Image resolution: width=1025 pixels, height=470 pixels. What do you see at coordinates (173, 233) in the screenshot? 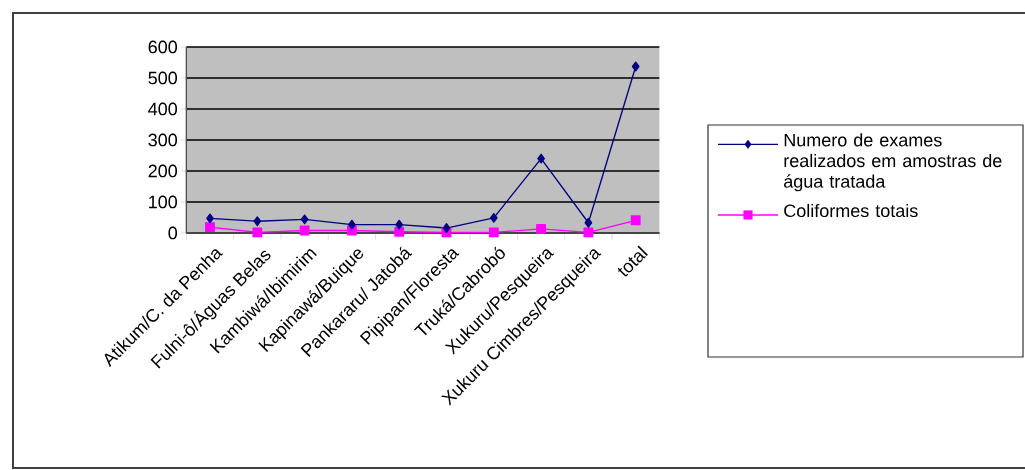
I see `y-tick-label: 0` at bounding box center [173, 233].